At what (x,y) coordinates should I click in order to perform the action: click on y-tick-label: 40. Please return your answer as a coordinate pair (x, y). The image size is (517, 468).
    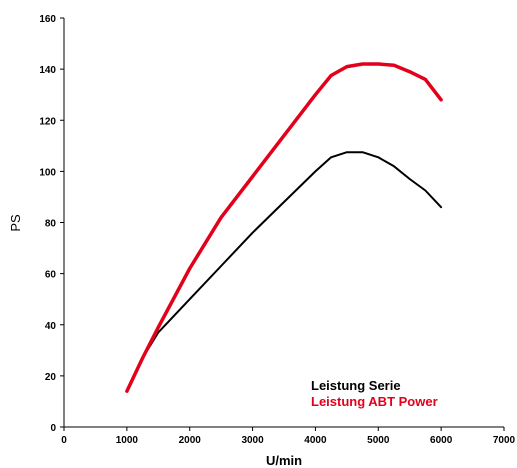
    Looking at the image, I should click on (51, 326).